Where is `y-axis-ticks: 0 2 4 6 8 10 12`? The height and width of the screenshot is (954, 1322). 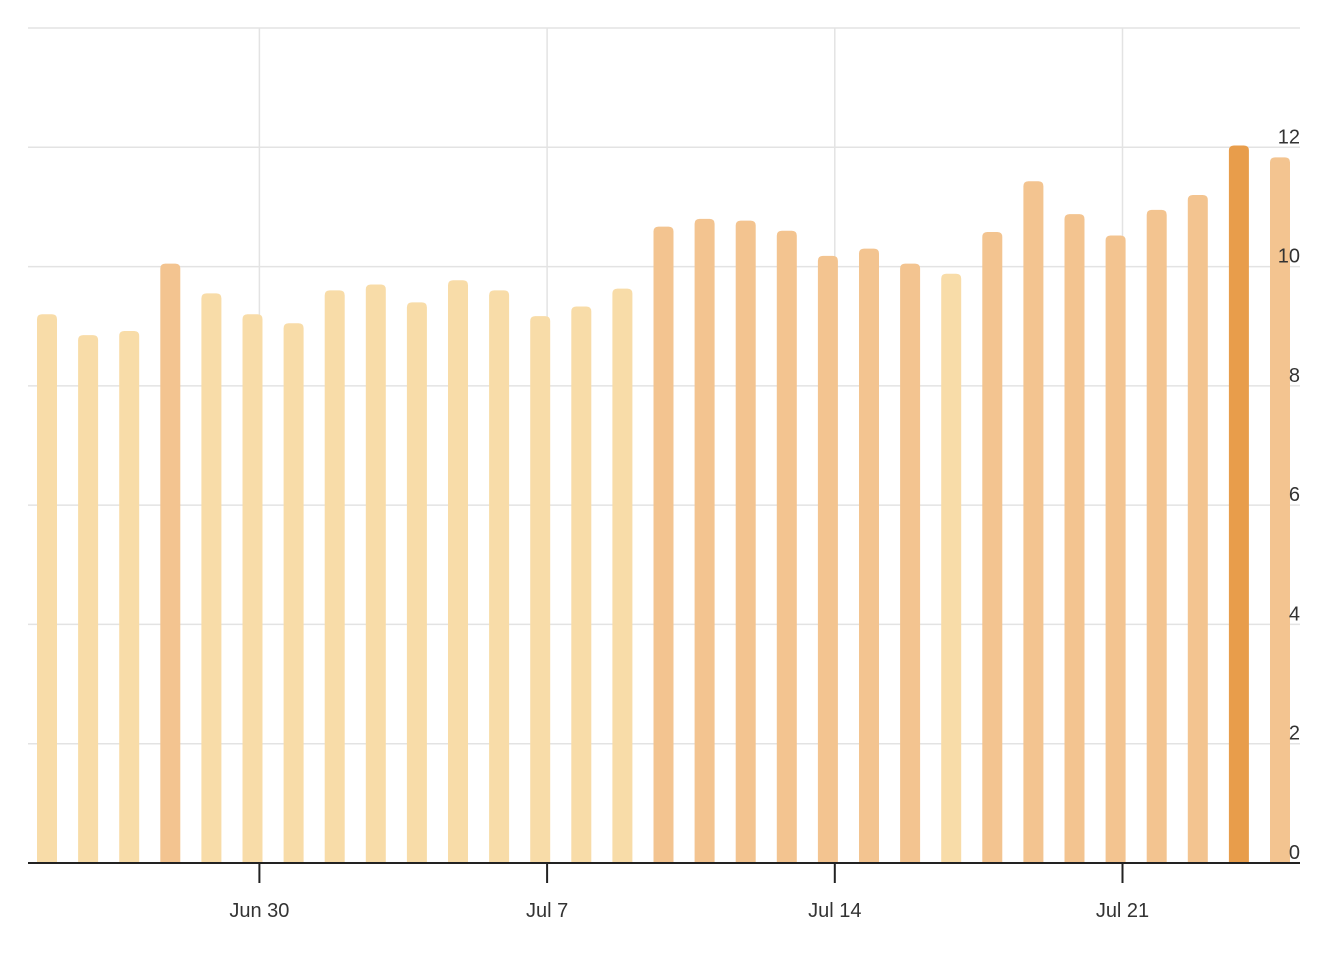 y-axis-ticks: 0 2 4 6 8 10 12 is located at coordinates (1289, 495).